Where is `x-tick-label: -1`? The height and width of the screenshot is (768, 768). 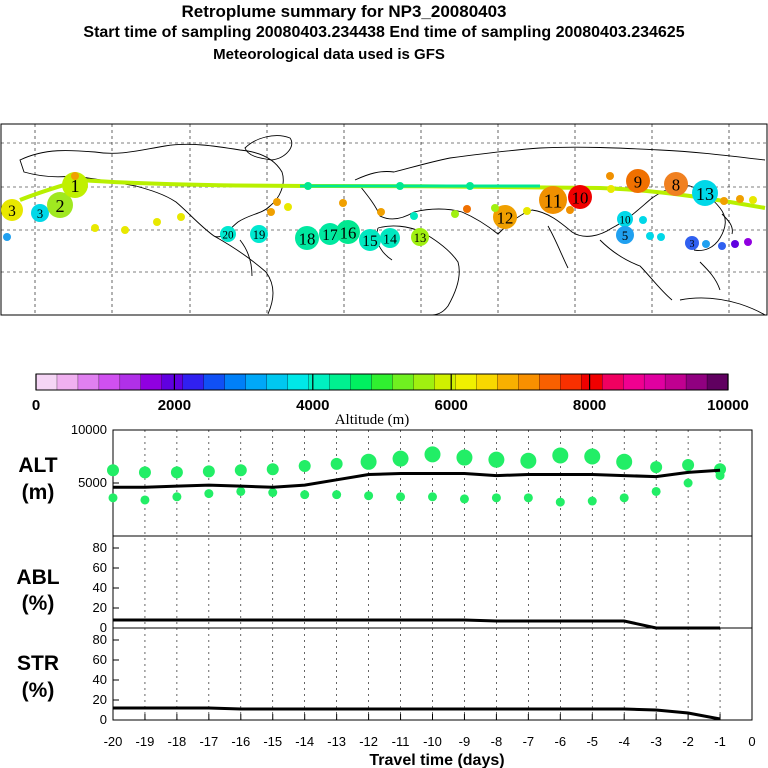
x-tick-label: -1 is located at coordinates (720, 741).